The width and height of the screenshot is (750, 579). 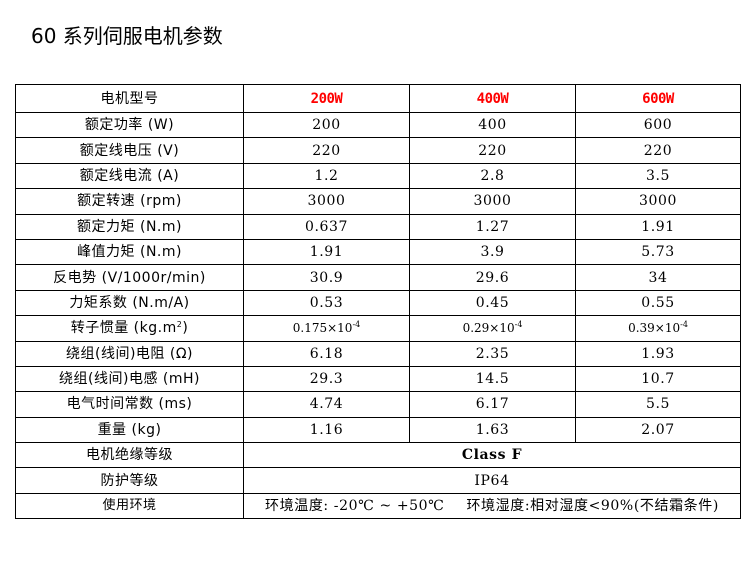 I want to click on cell-value: 1.2, so click(x=326, y=176).